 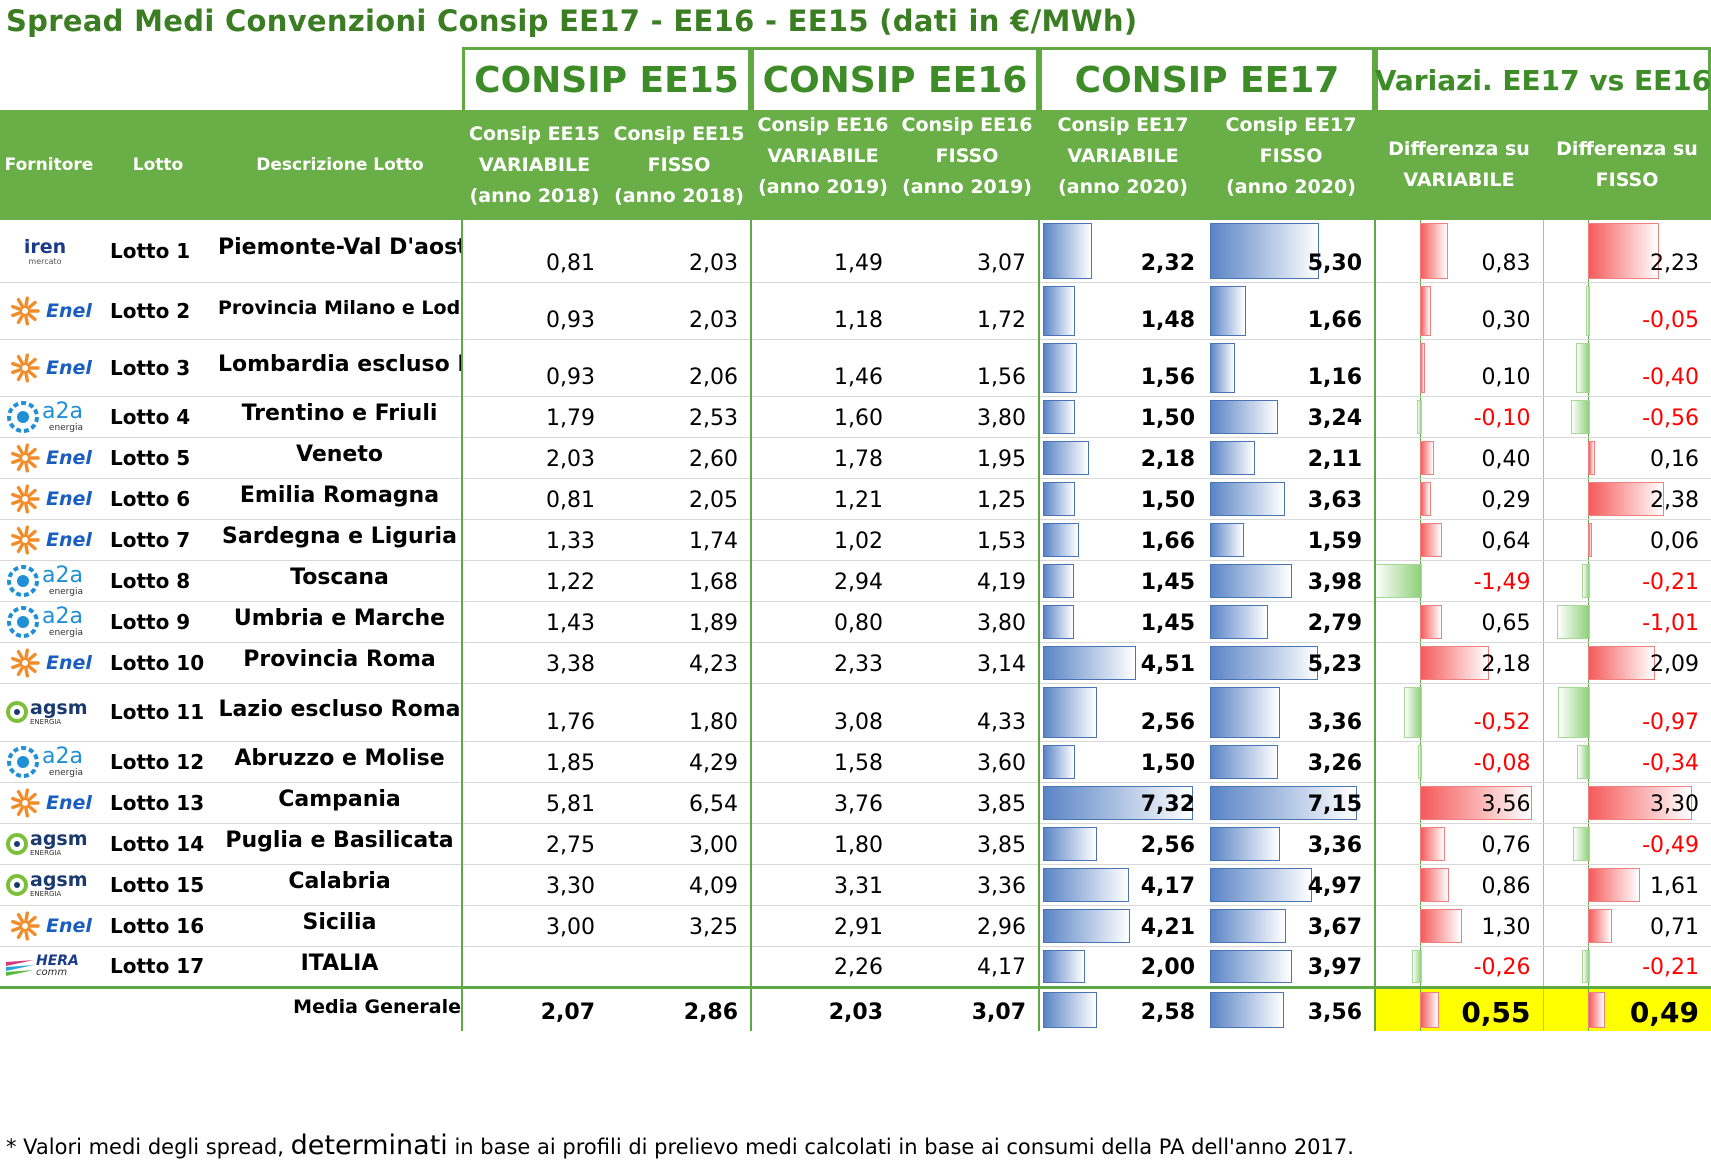 I want to click on diff-fisso-cell: -0,34, so click(x=1626, y=762).